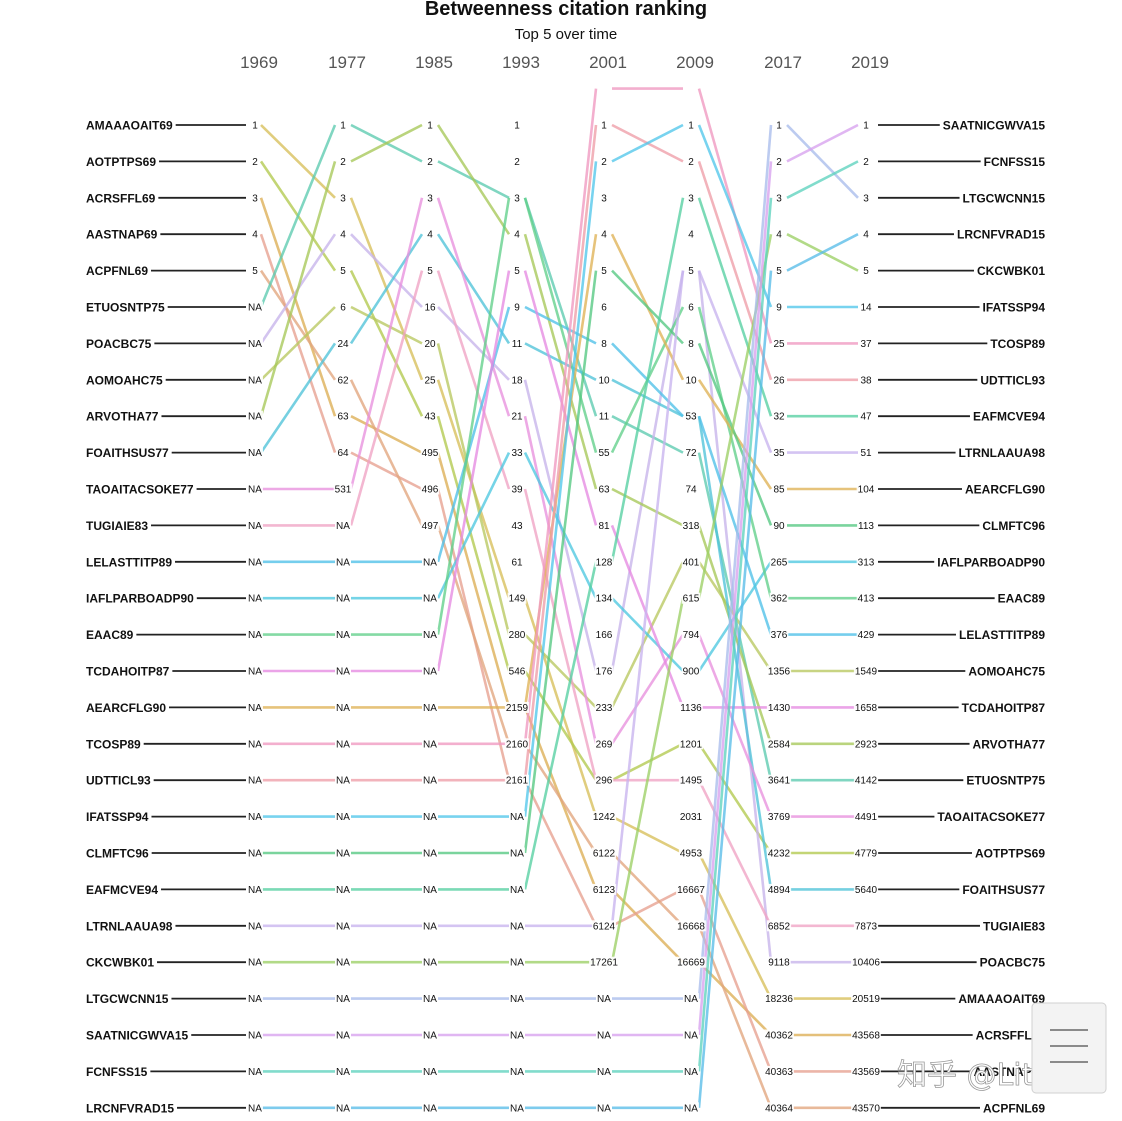 The image size is (1122, 1121). I want to click on rank-label: 55, so click(604, 453).